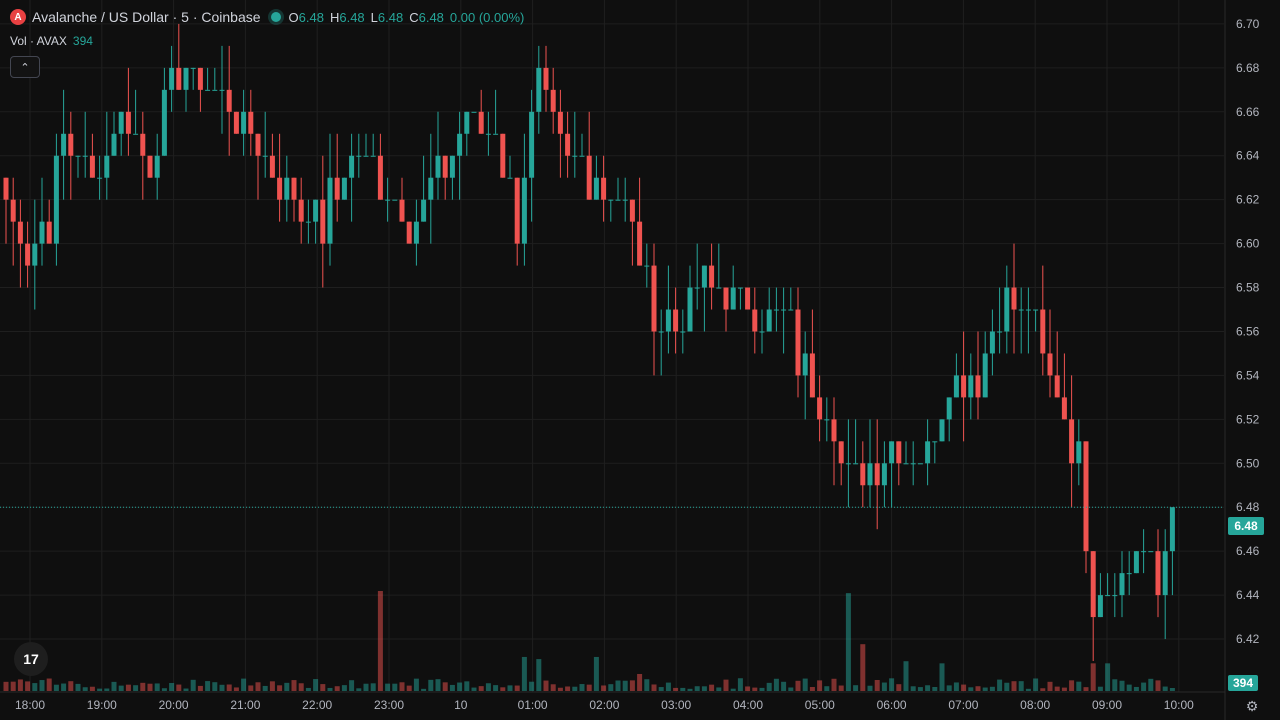  Describe the element at coordinates (146, 17) in the screenshot. I see `symbol-title: Avalanche / US Dollar · 5 · Coinbase` at that location.